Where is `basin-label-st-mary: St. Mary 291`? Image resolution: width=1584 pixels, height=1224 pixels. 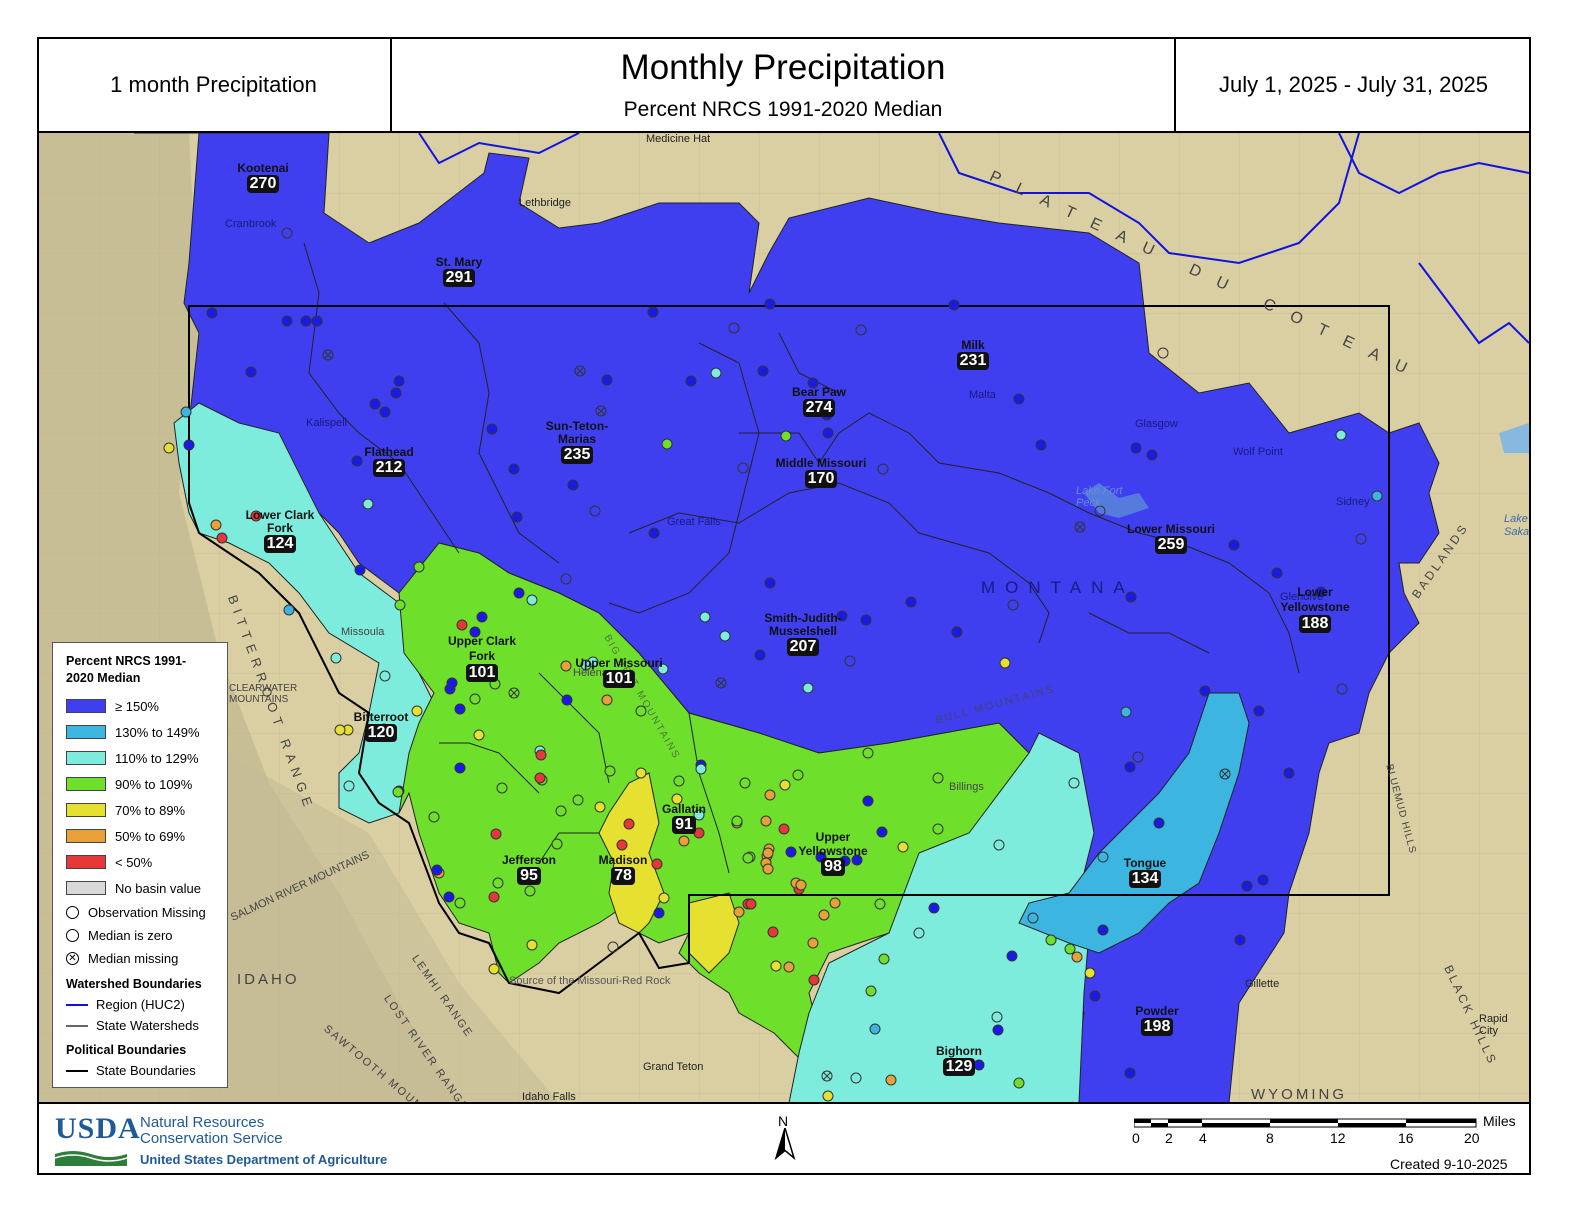 basin-label-st-mary: St. Mary 291 is located at coordinates (459, 271).